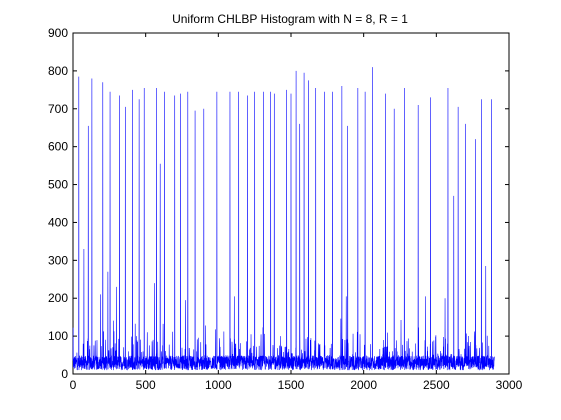 The height and width of the screenshot is (420, 561). I want to click on x-tick-label: 2000, so click(363, 385).